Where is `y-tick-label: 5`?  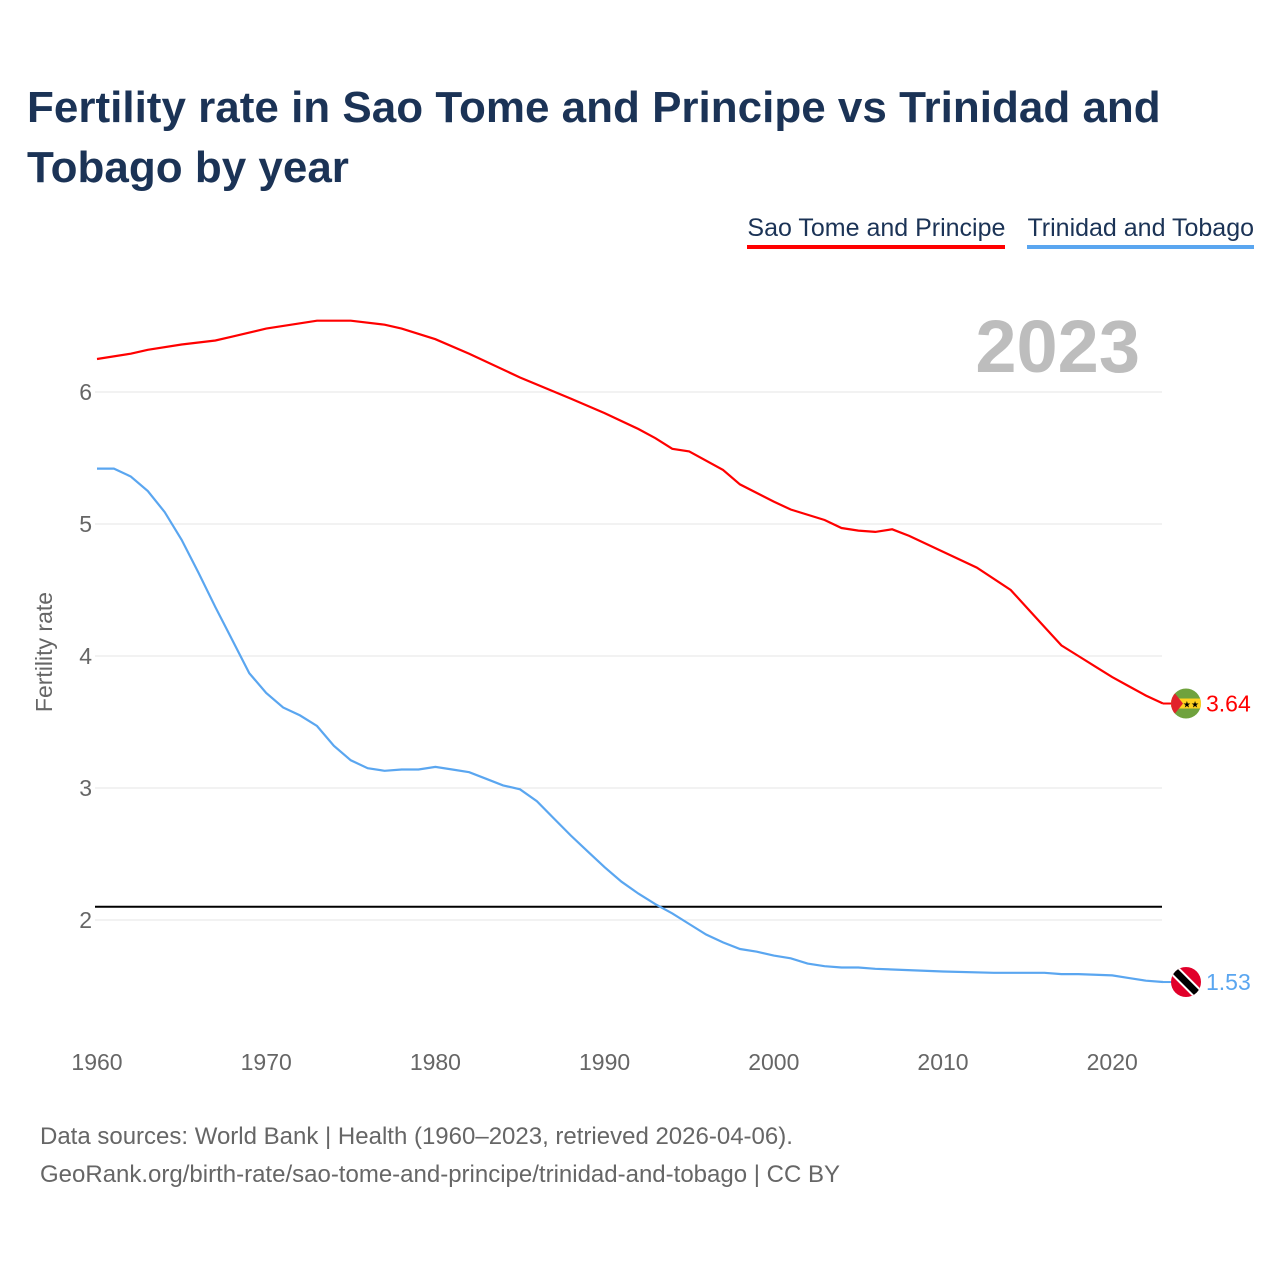 y-tick-label: 5 is located at coordinates (85, 524).